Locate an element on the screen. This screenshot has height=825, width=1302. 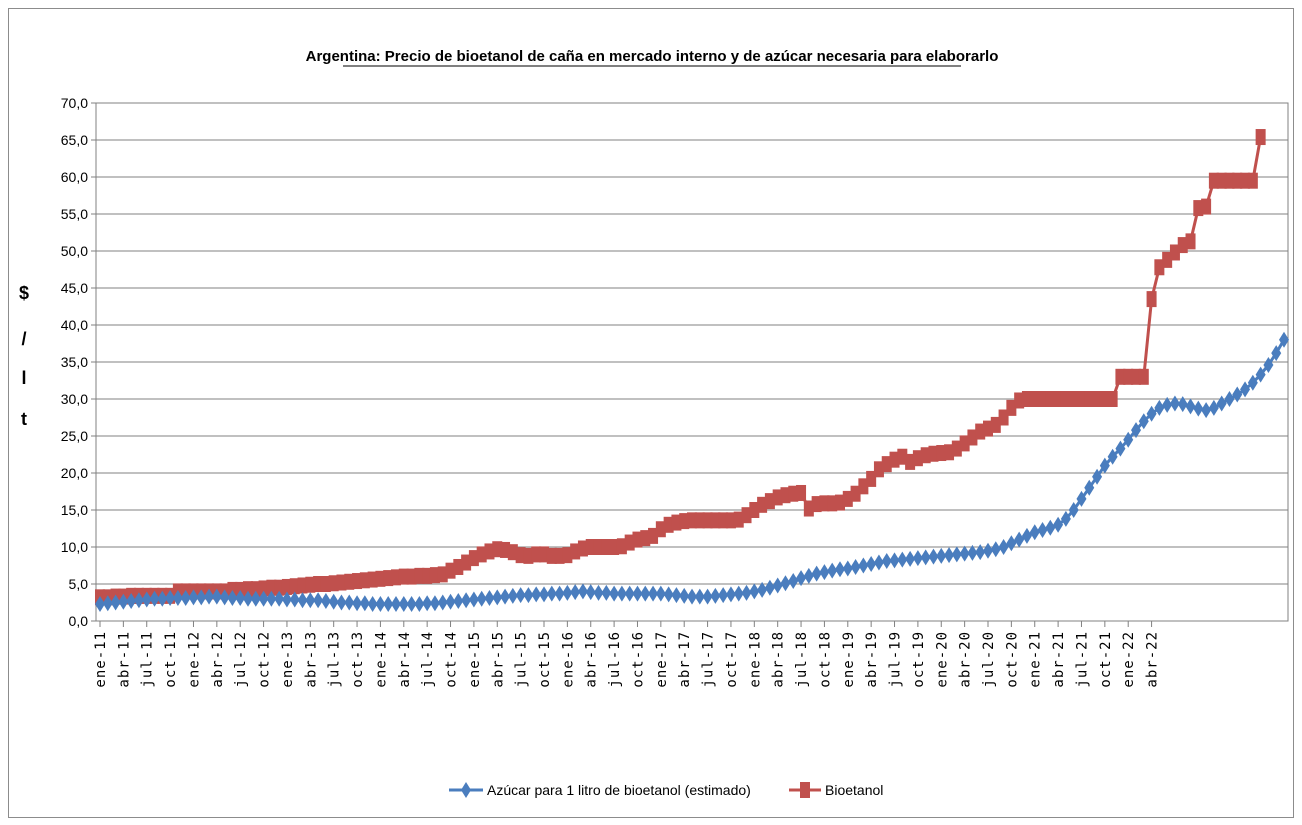
x-tick-label: oct-17 is located at coordinates (732, 659).